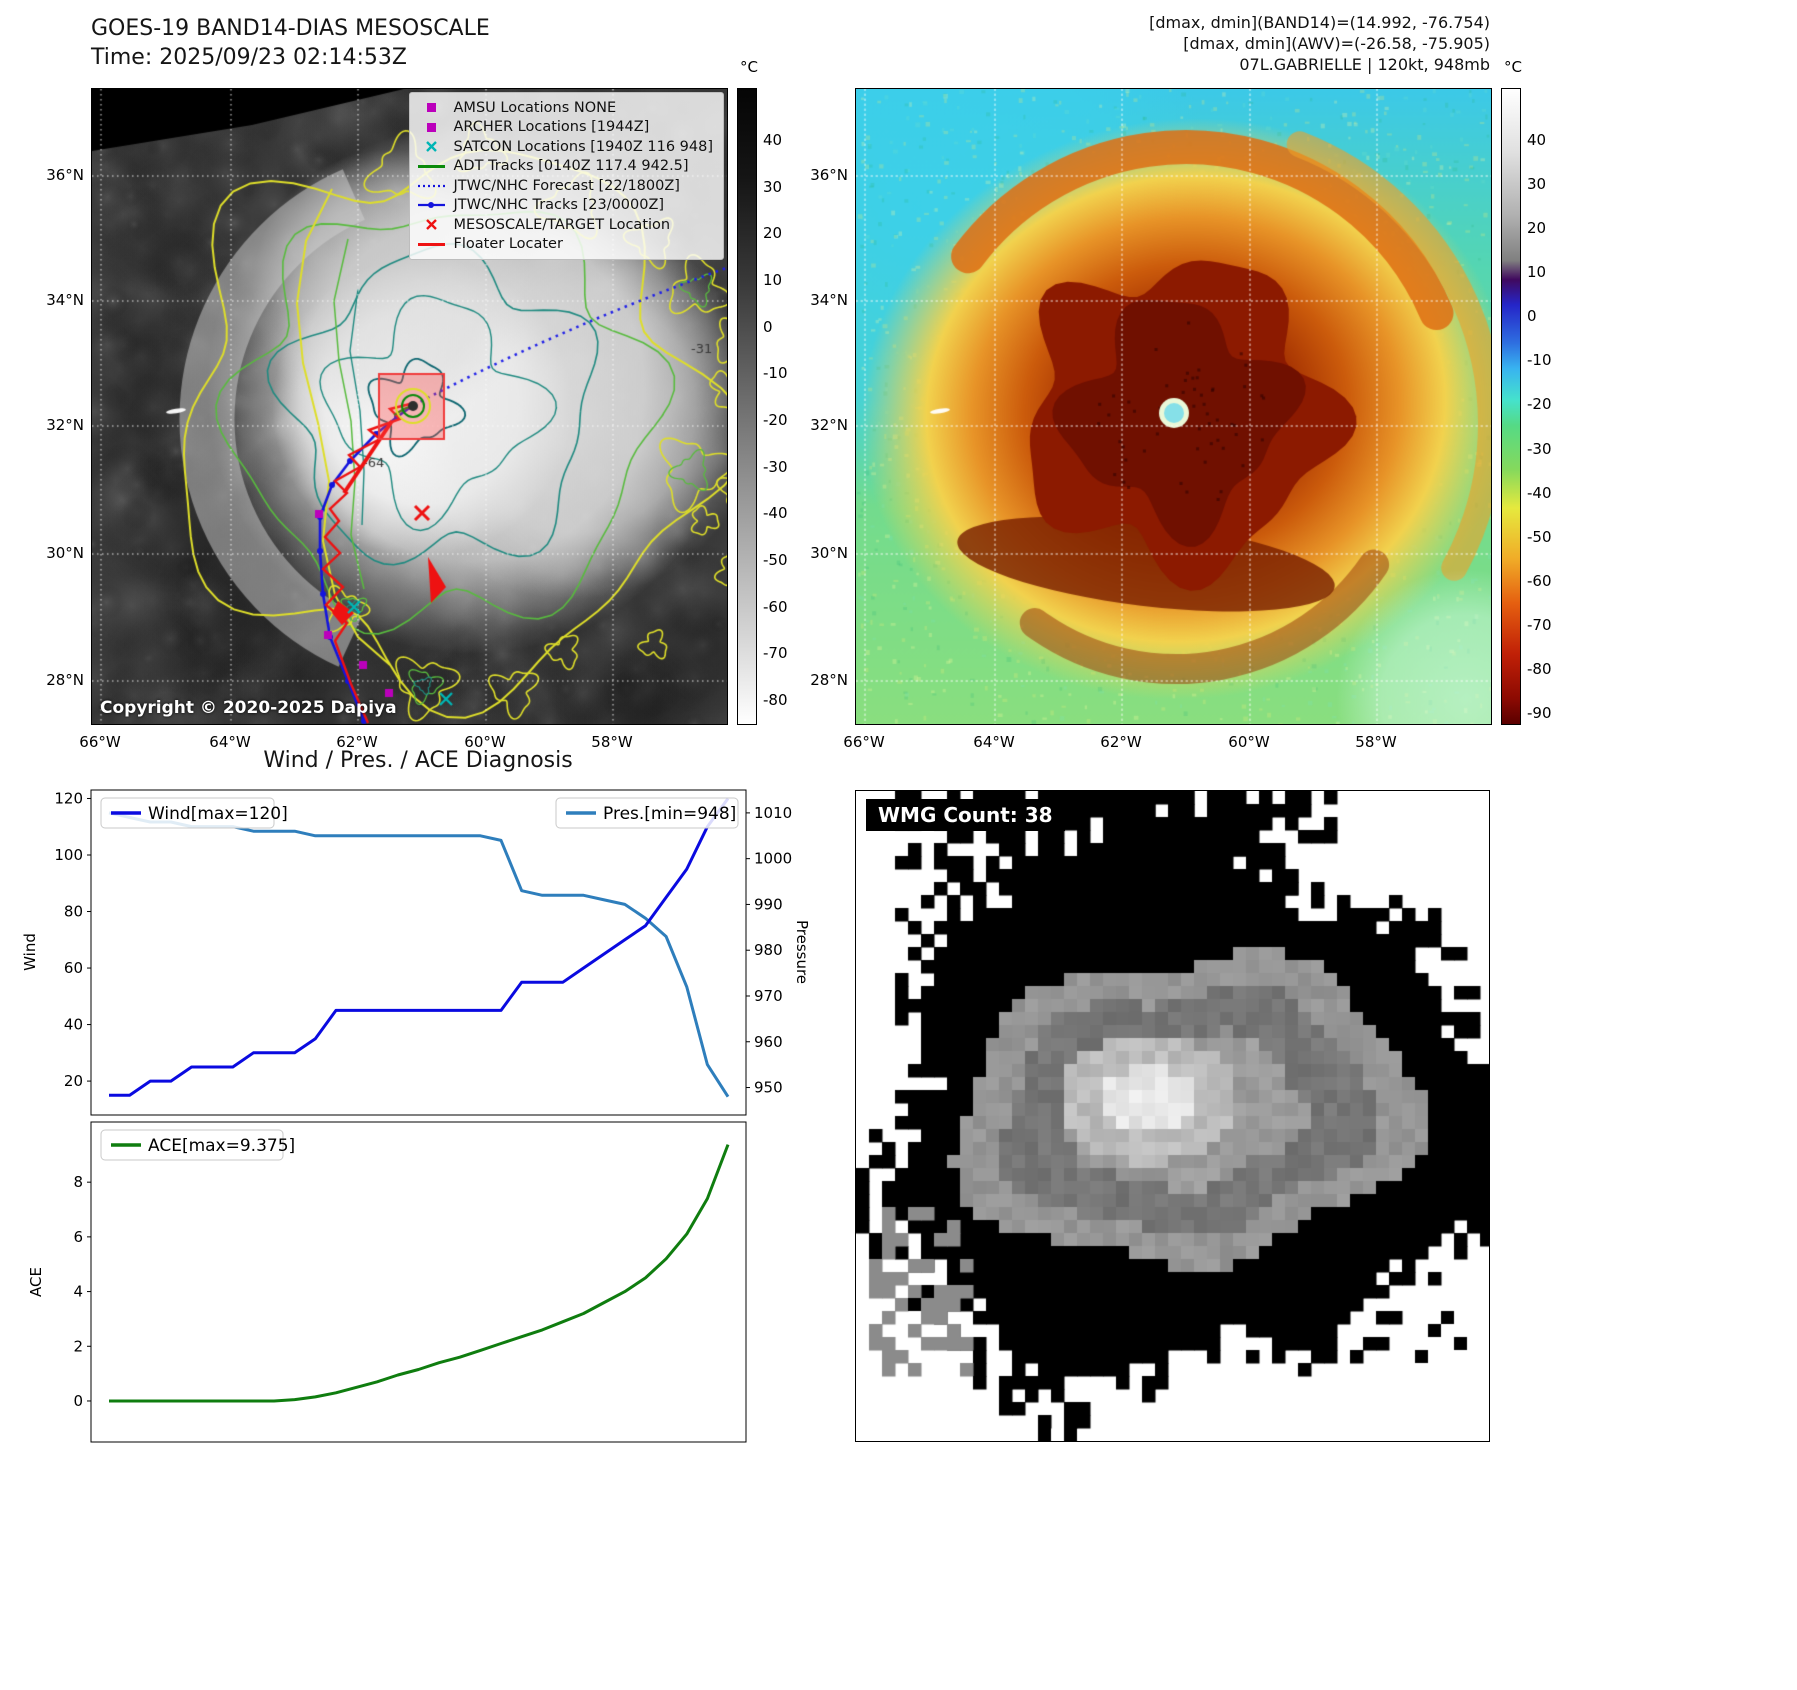 This screenshot has width=1797, height=1690. Describe the element at coordinates (1539, 492) in the screenshot. I see `colorbar2-tick-label: -40` at that location.